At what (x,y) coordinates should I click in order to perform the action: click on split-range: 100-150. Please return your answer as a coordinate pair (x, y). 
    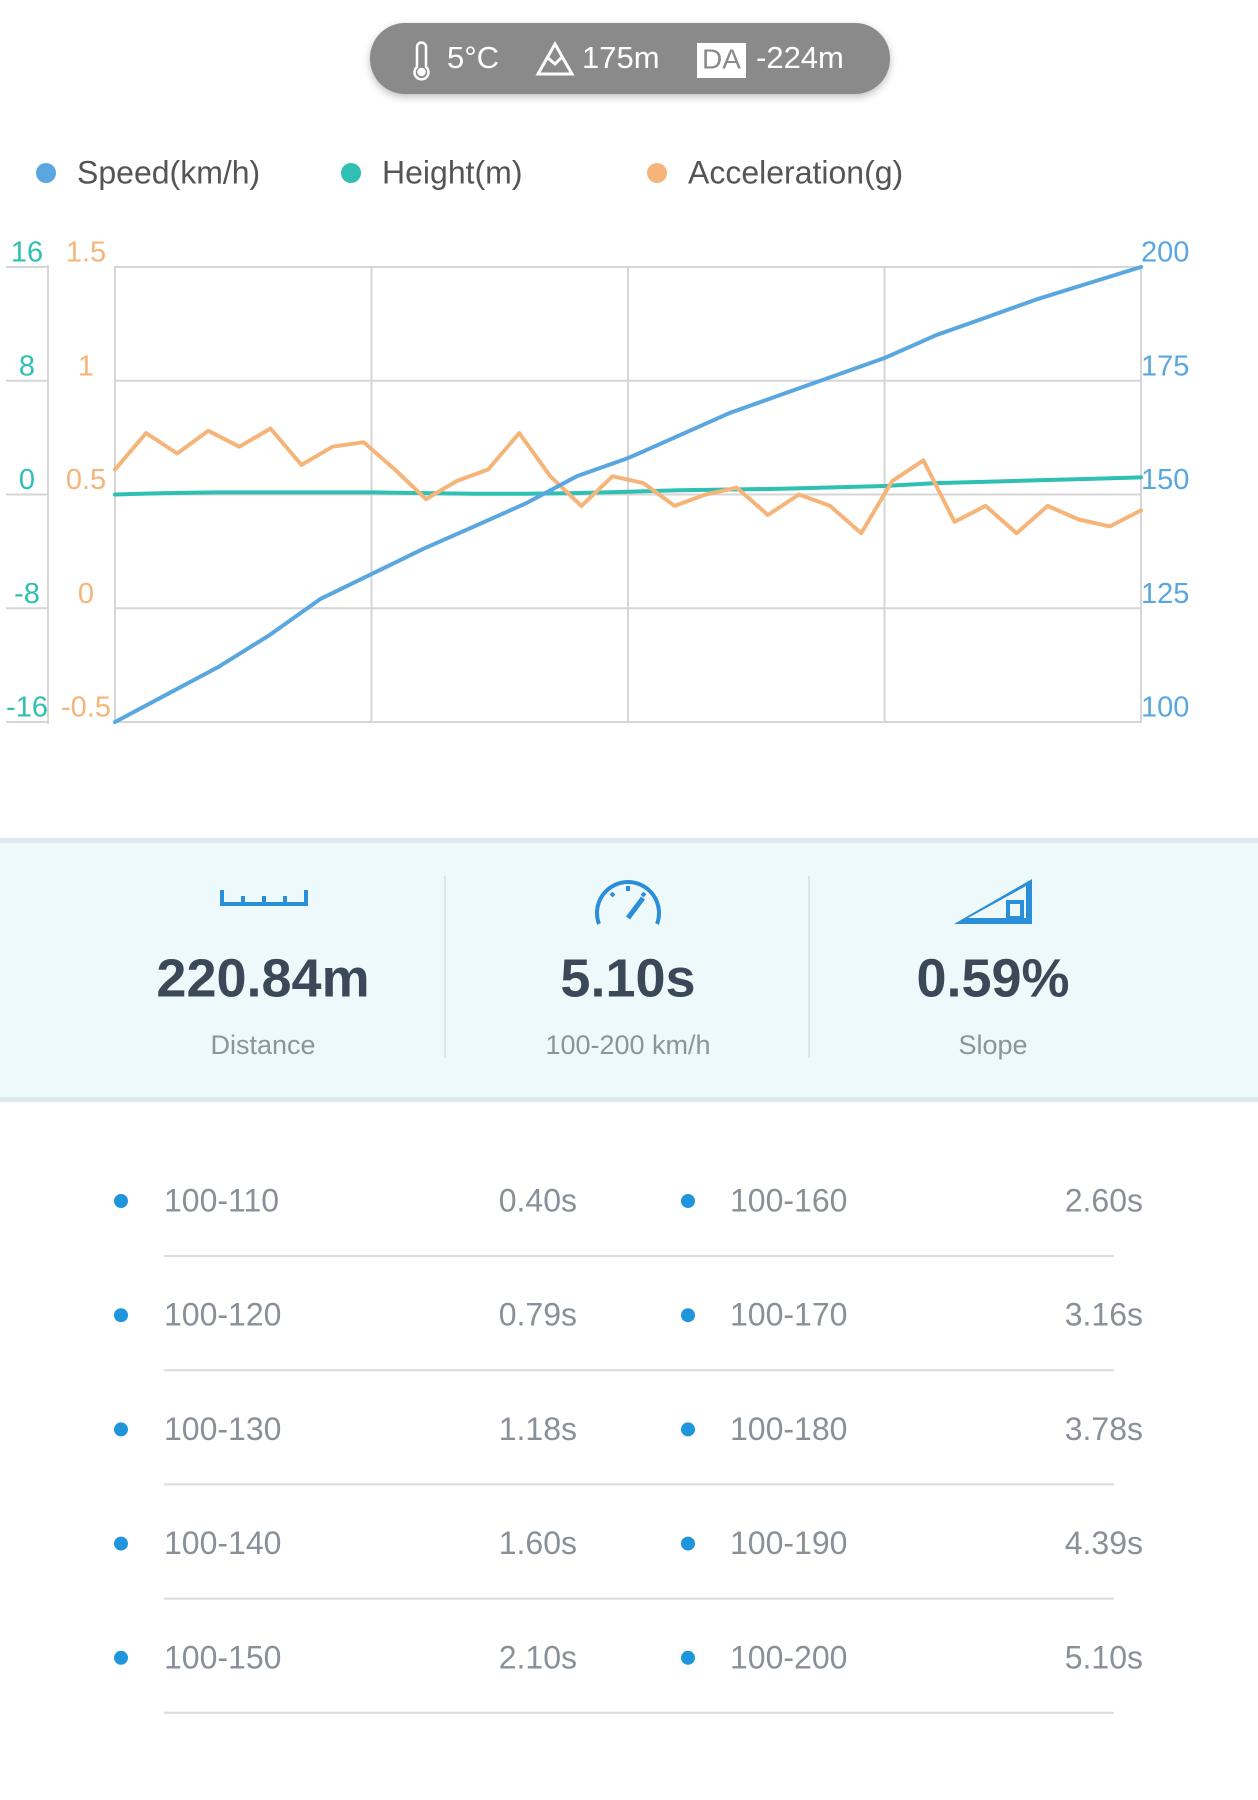
    Looking at the image, I should click on (222, 1657).